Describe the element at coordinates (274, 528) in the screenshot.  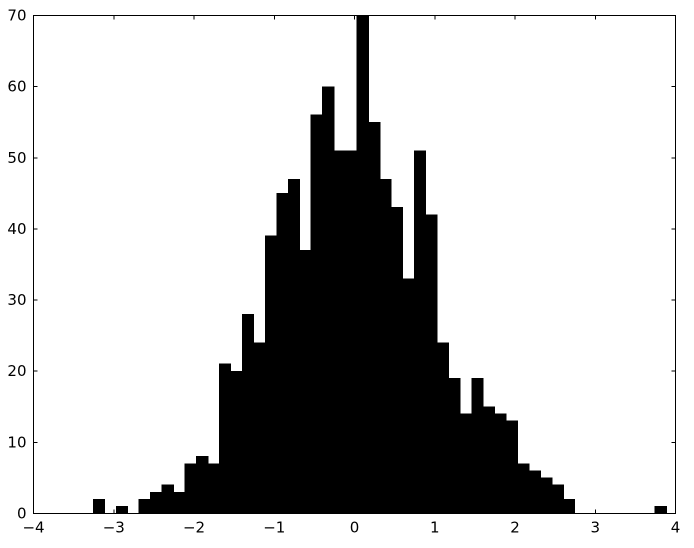
I see `x-tick-label: −1` at that location.